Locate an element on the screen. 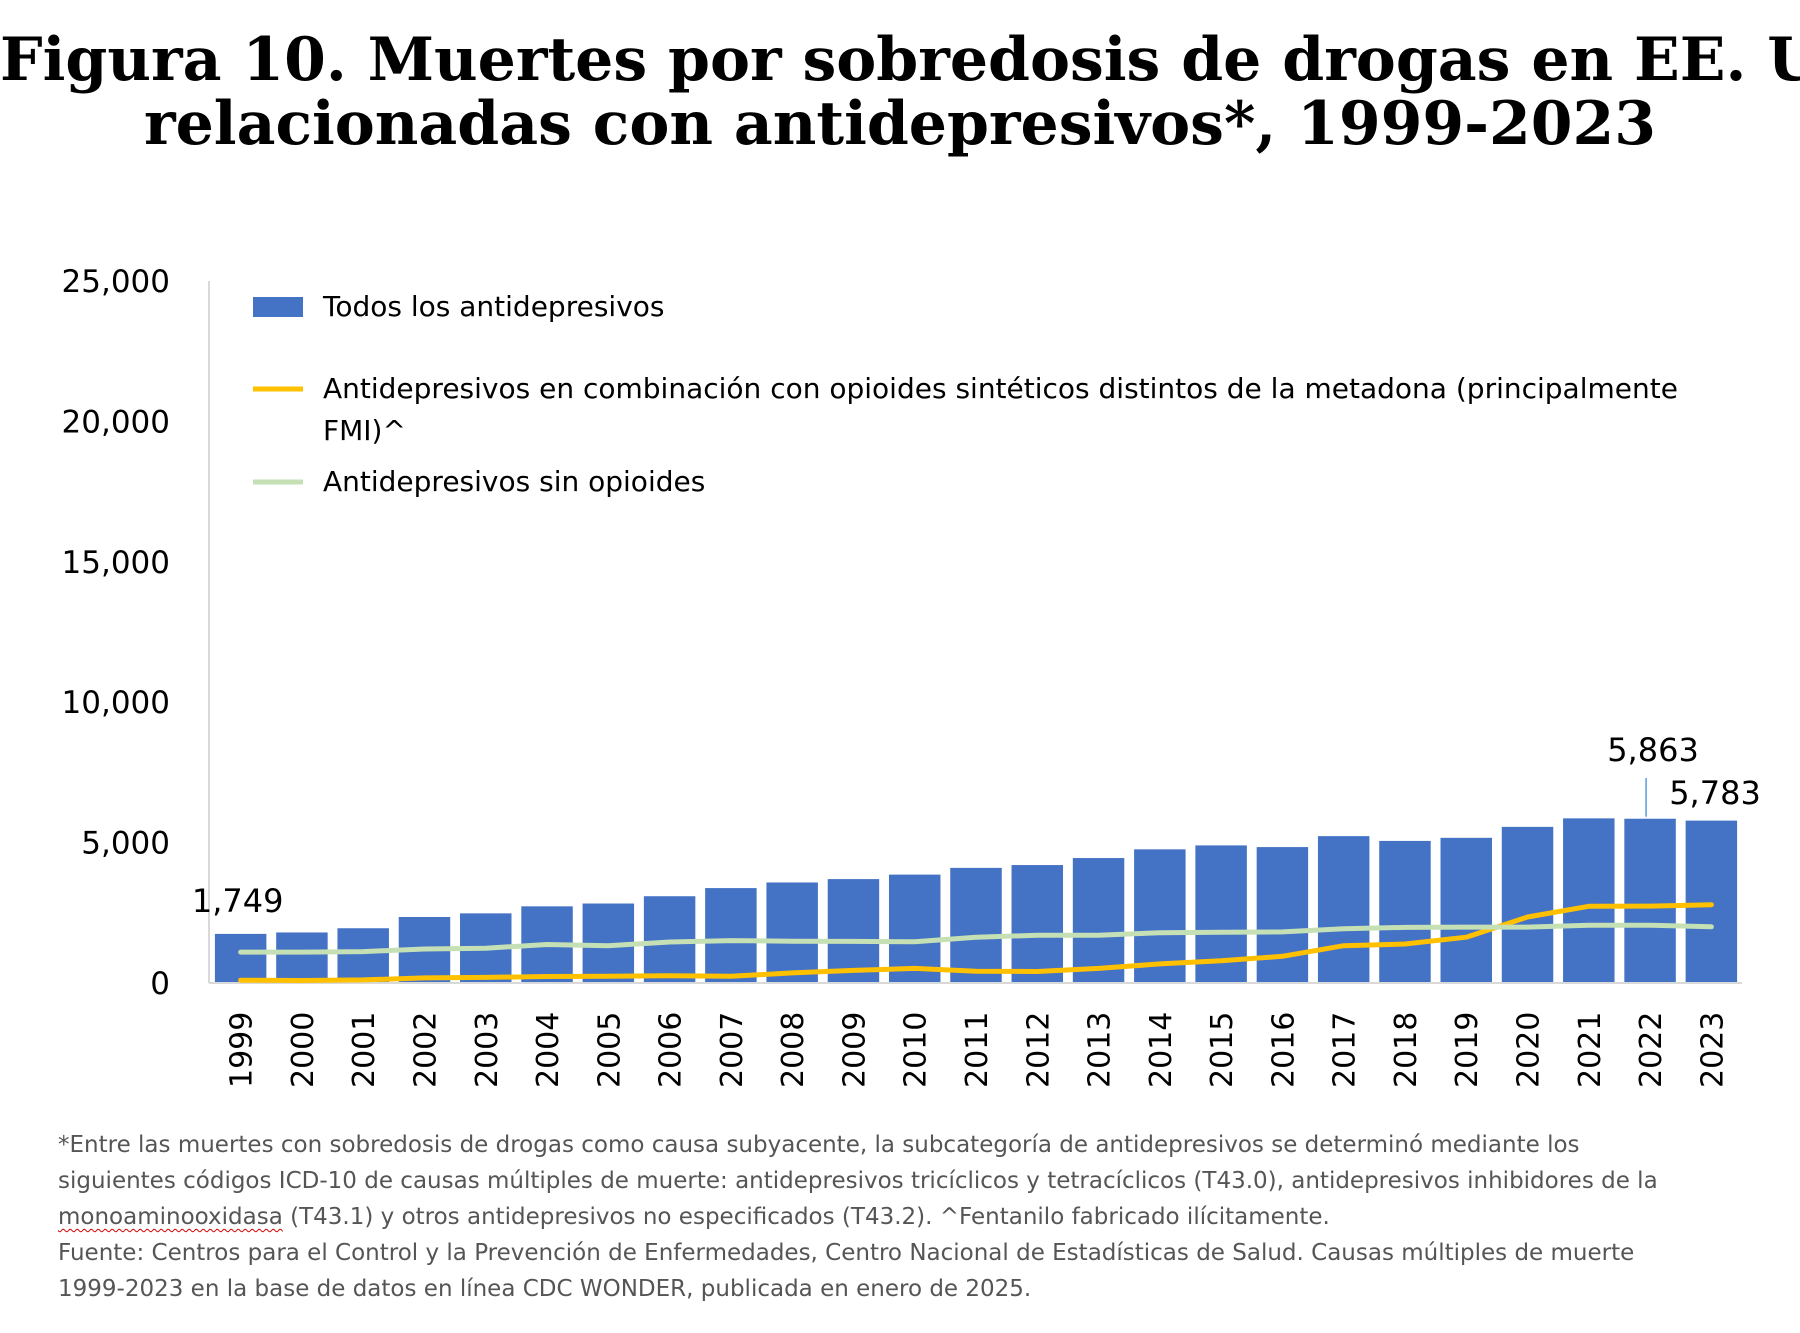  bar-todos-2022 is located at coordinates (1650, 900).